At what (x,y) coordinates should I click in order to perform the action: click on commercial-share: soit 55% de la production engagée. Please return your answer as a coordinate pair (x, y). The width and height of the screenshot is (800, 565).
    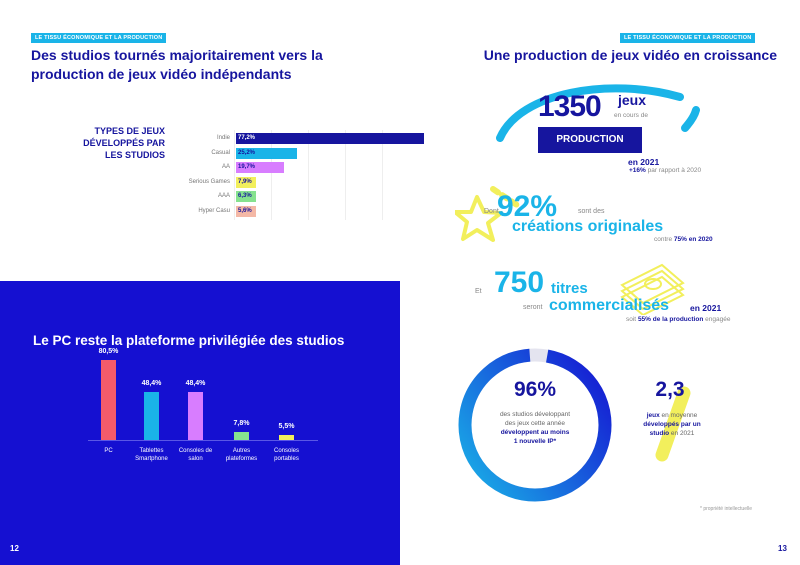
    Looking at the image, I should click on (678, 319).